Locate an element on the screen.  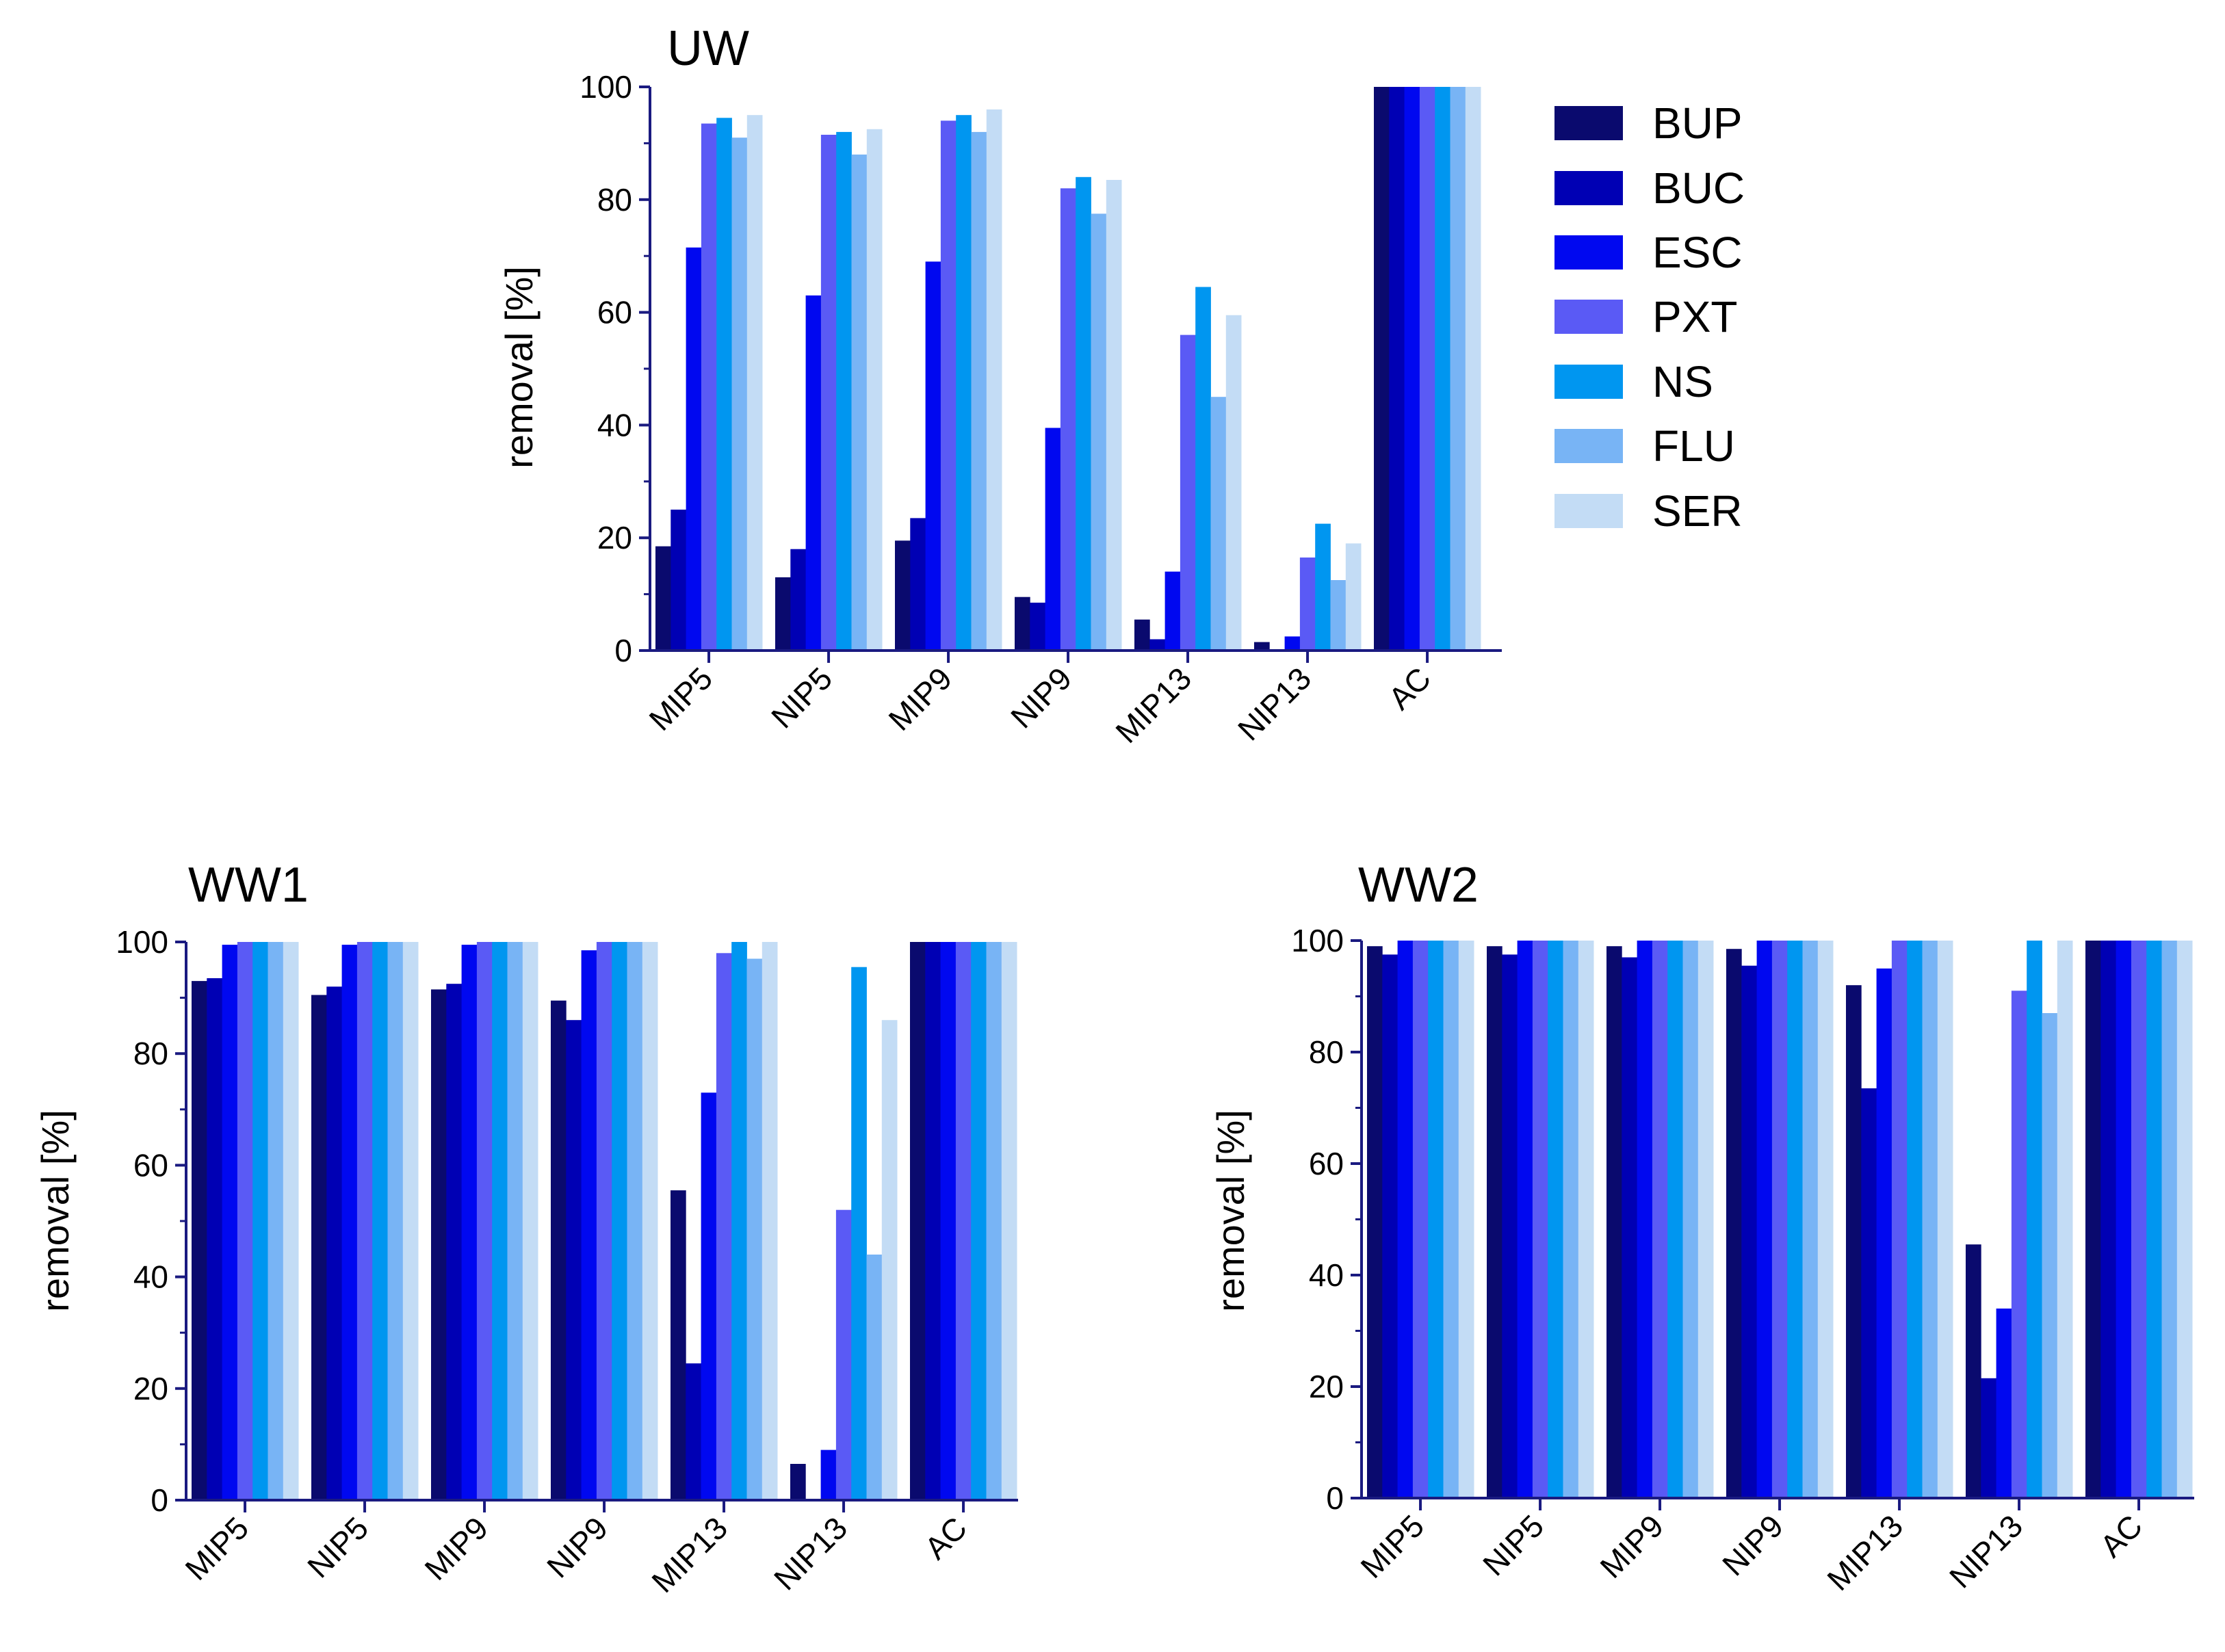
bar-nip13-esc is located at coordinates (1292, 643).